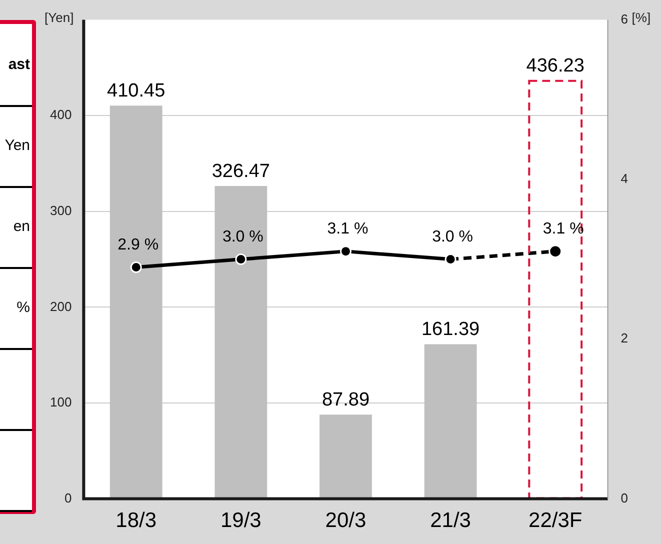  What do you see at coordinates (136, 520) in the screenshot?
I see `x-tick-label: 18/3` at bounding box center [136, 520].